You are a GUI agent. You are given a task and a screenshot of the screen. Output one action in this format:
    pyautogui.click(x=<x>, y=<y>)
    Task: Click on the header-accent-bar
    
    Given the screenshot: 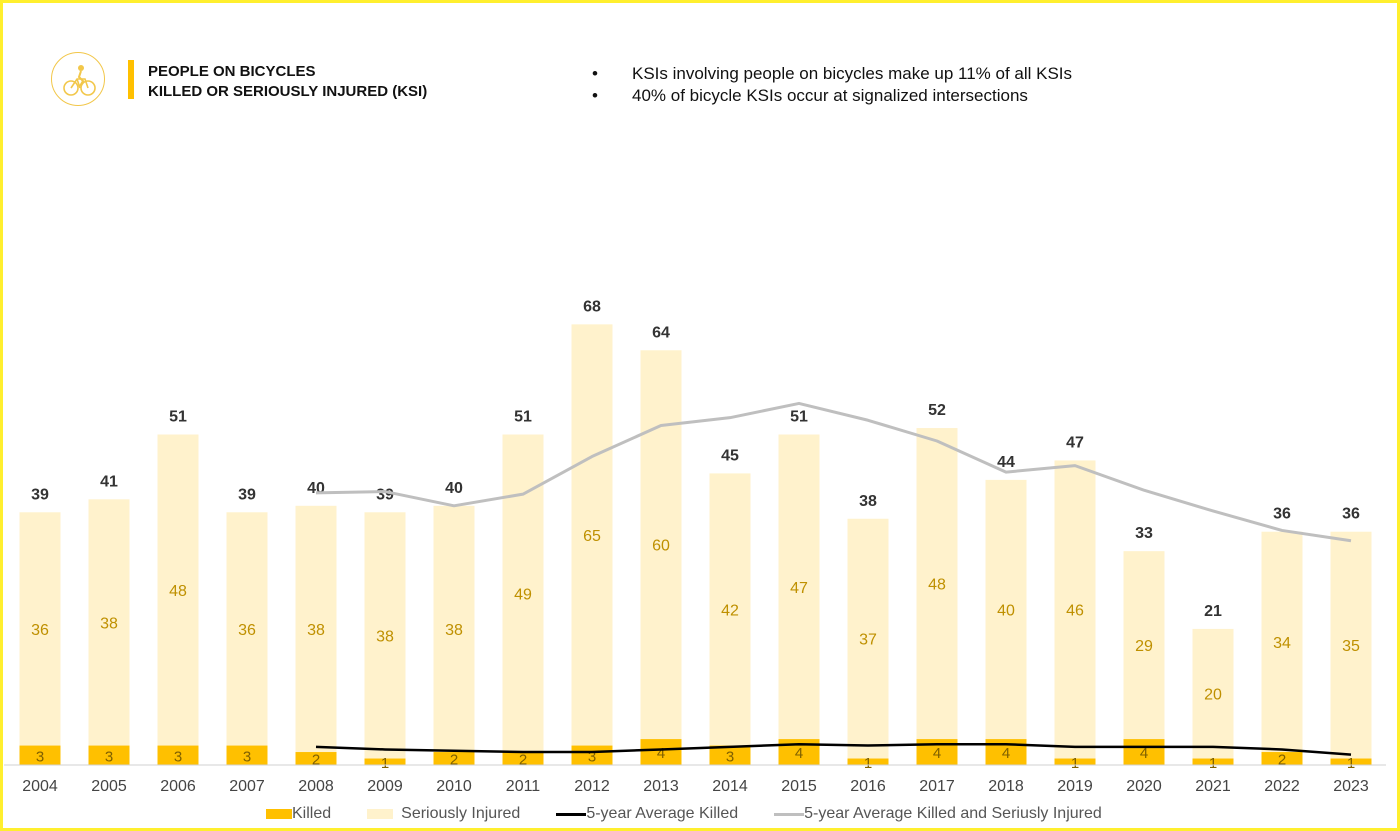 What is the action you would take?
    pyautogui.click(x=131, y=79)
    